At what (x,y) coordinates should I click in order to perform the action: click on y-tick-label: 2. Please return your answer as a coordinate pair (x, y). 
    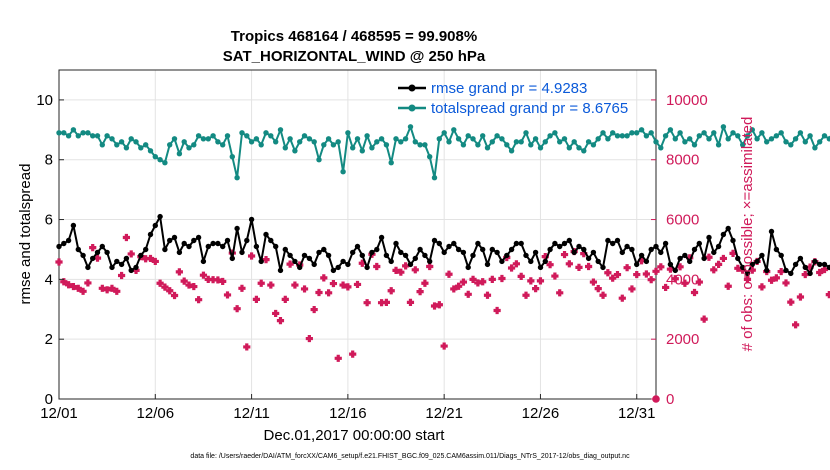
    Looking at the image, I should click on (49, 339).